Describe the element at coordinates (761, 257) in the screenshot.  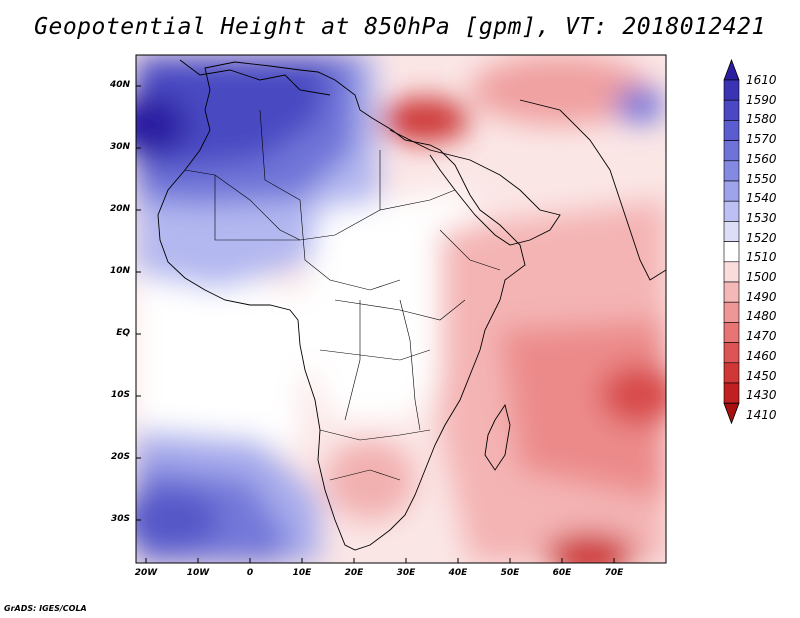
I see `colorbar-level-label: 1510` at that location.